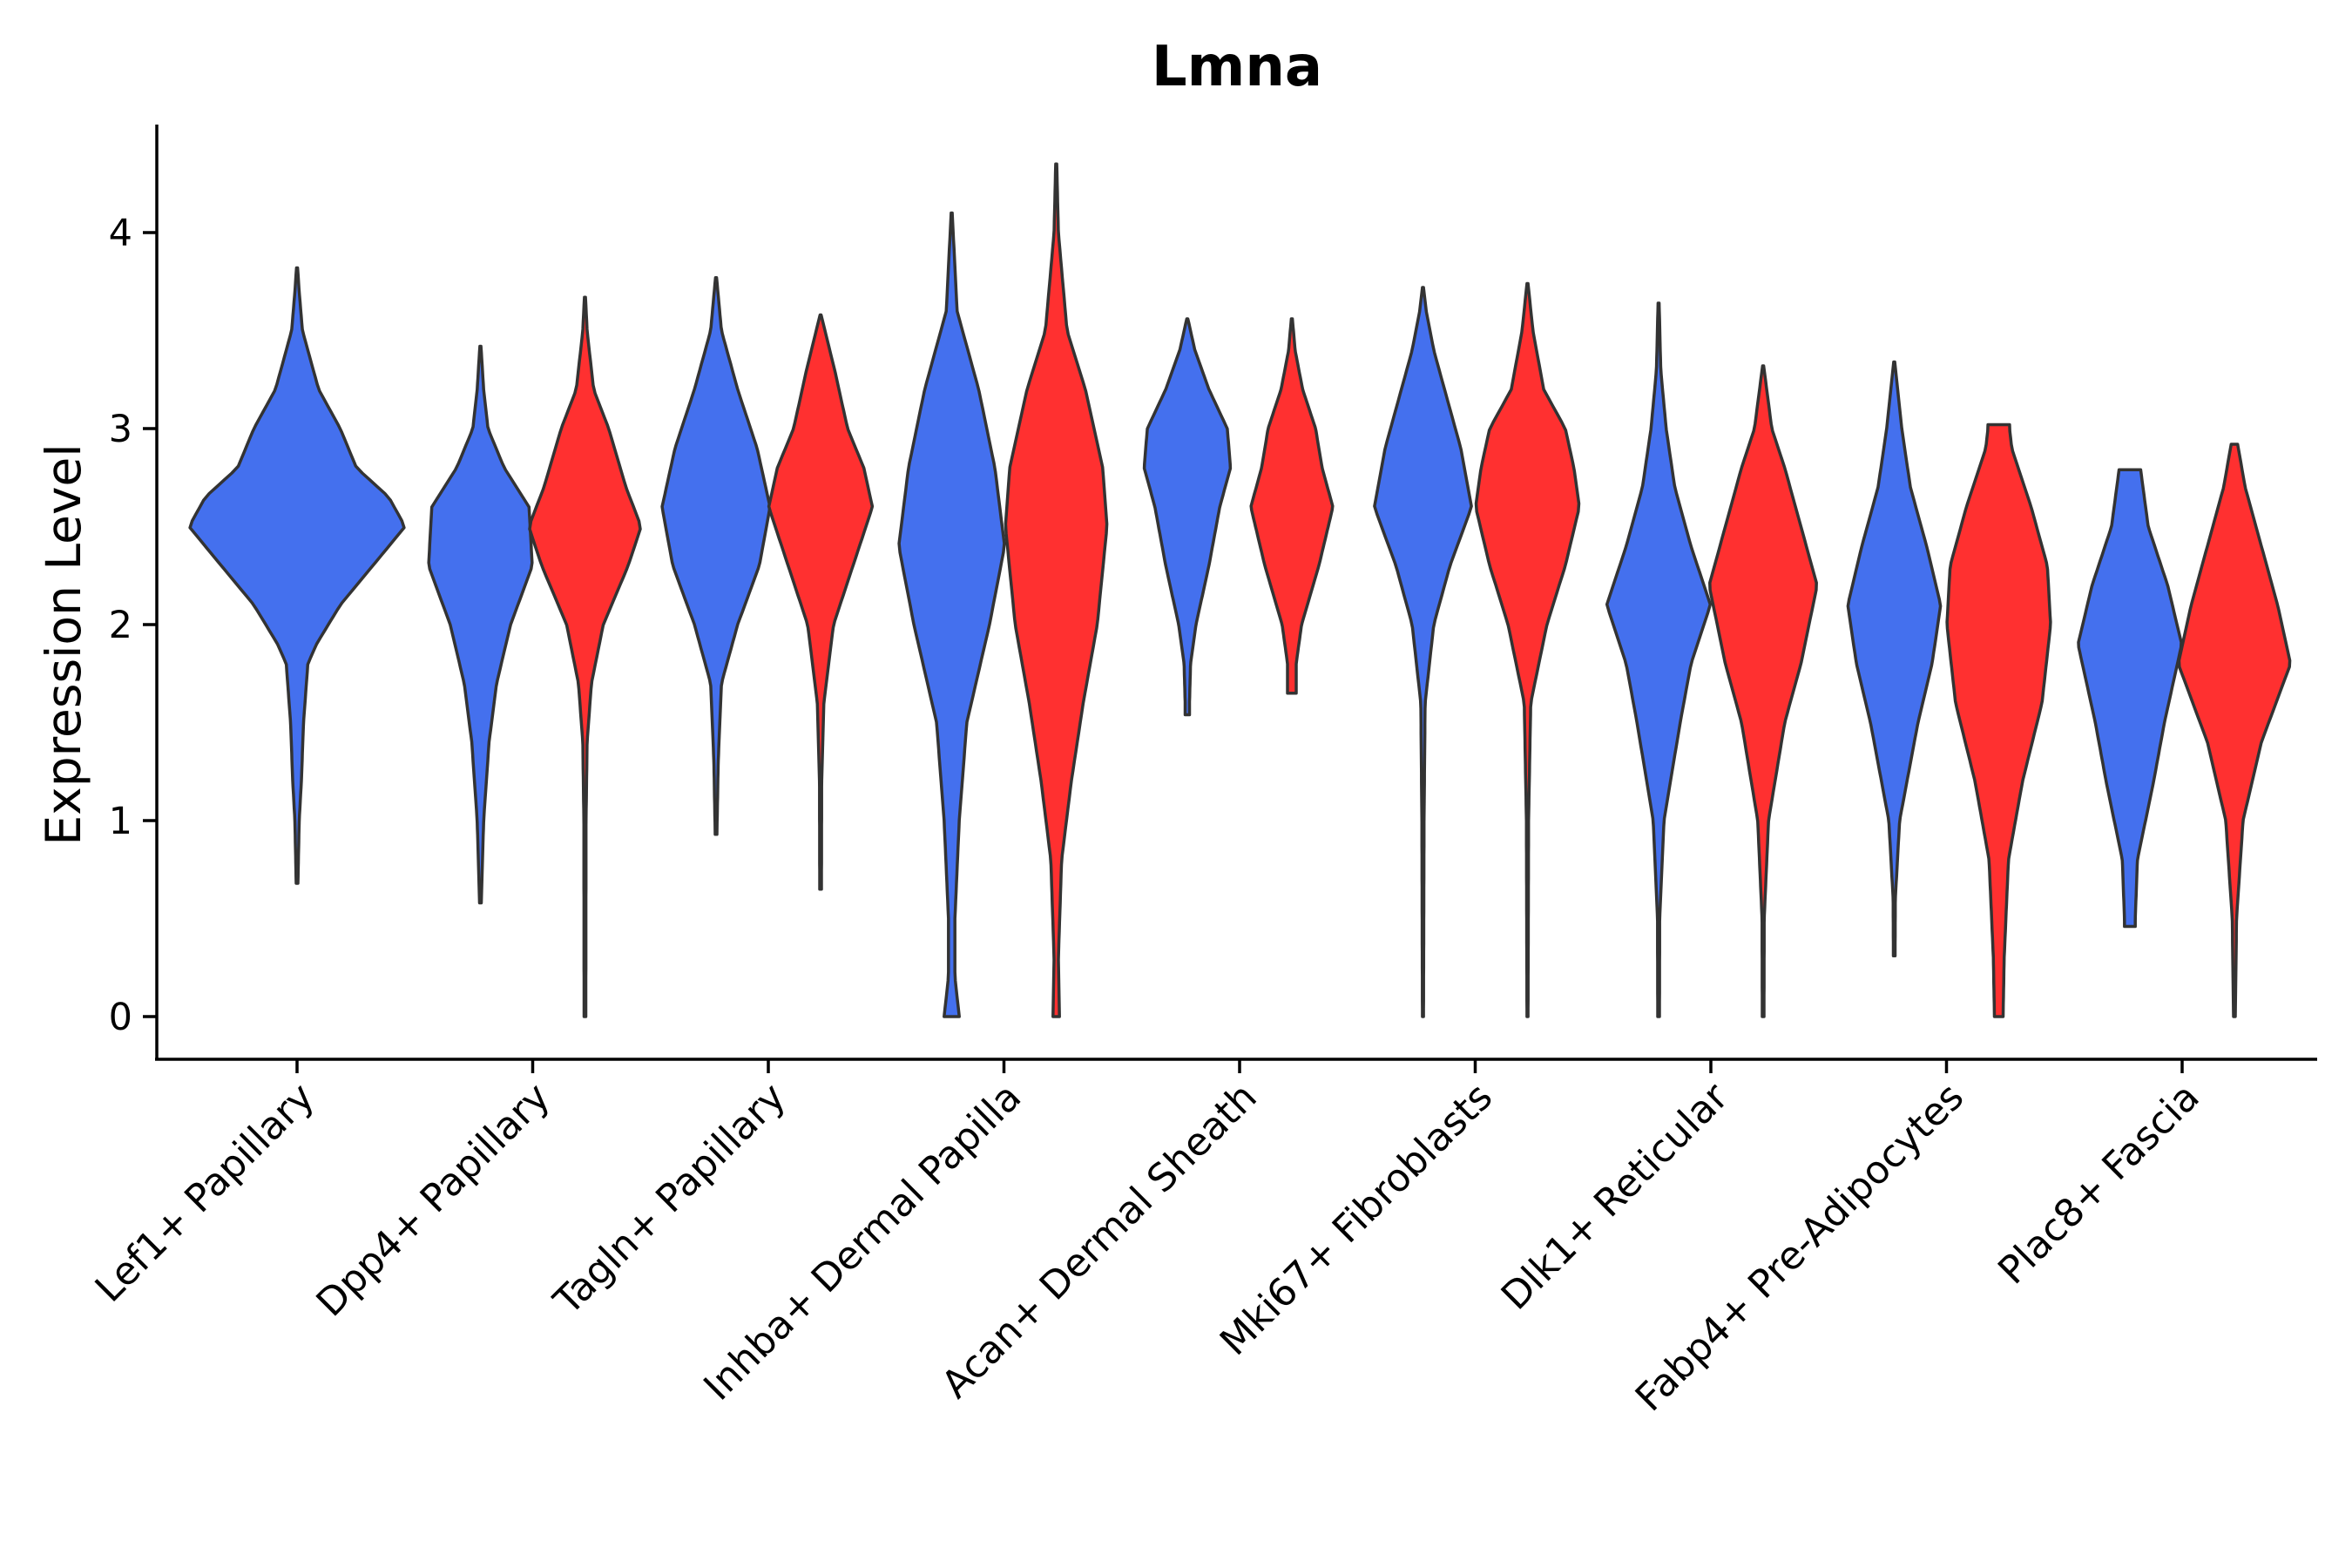  What do you see at coordinates (64, 644) in the screenshot?
I see `y-axis-label: Expression Level` at bounding box center [64, 644].